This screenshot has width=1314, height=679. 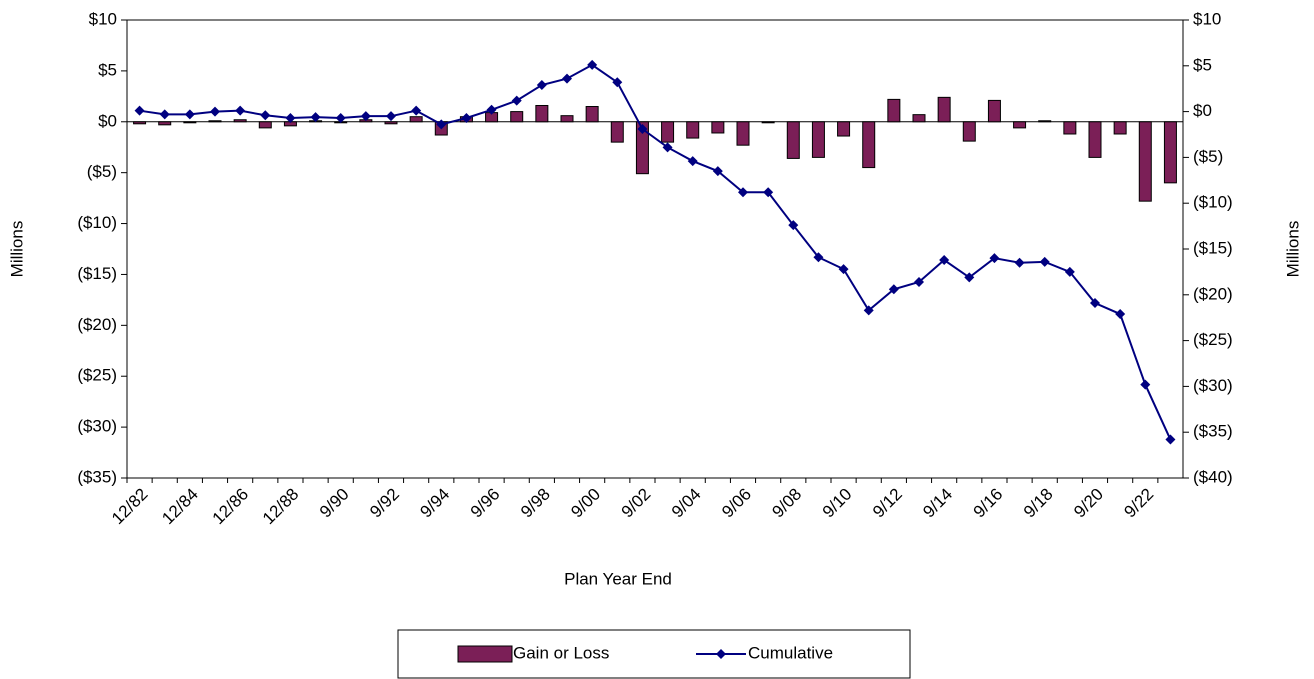 I want to click on legend-swatch, so click(x=485, y=654).